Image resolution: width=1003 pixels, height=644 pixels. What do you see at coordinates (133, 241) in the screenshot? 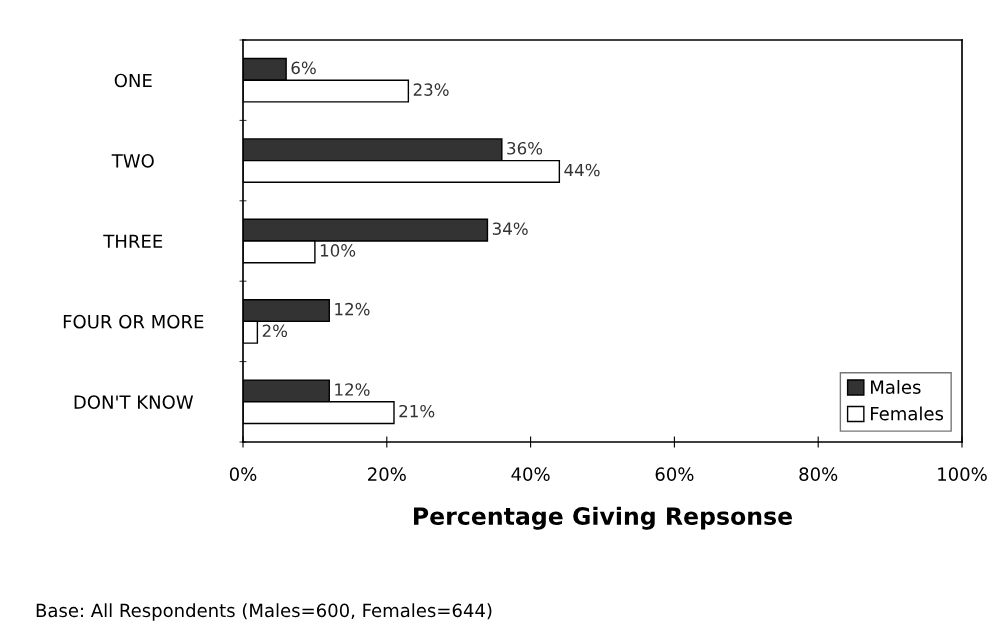
I see `y-tick-label: THREE` at bounding box center [133, 241].